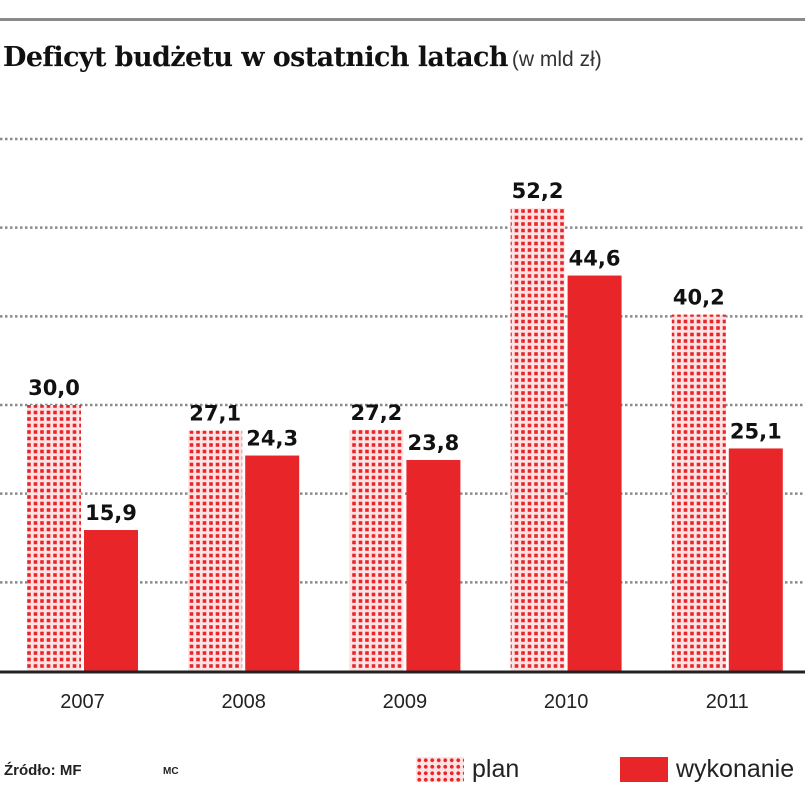 This screenshot has height=787, width=805. What do you see at coordinates (402, 19) in the screenshot?
I see `top-rule` at bounding box center [402, 19].